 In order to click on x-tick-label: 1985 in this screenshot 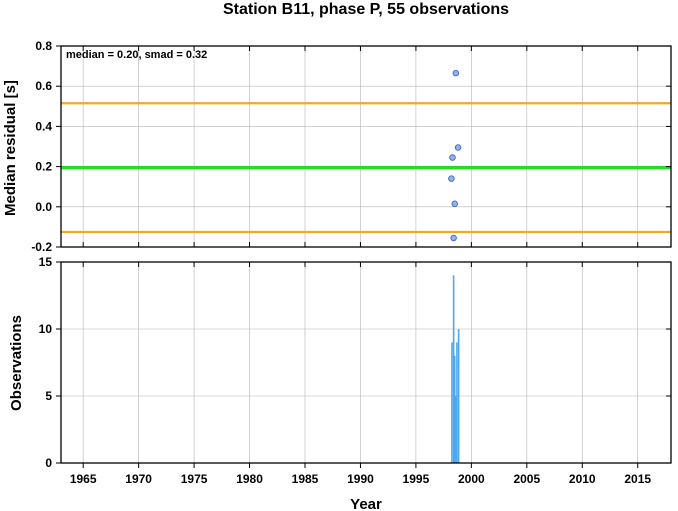, I will do `click(305, 479)`.